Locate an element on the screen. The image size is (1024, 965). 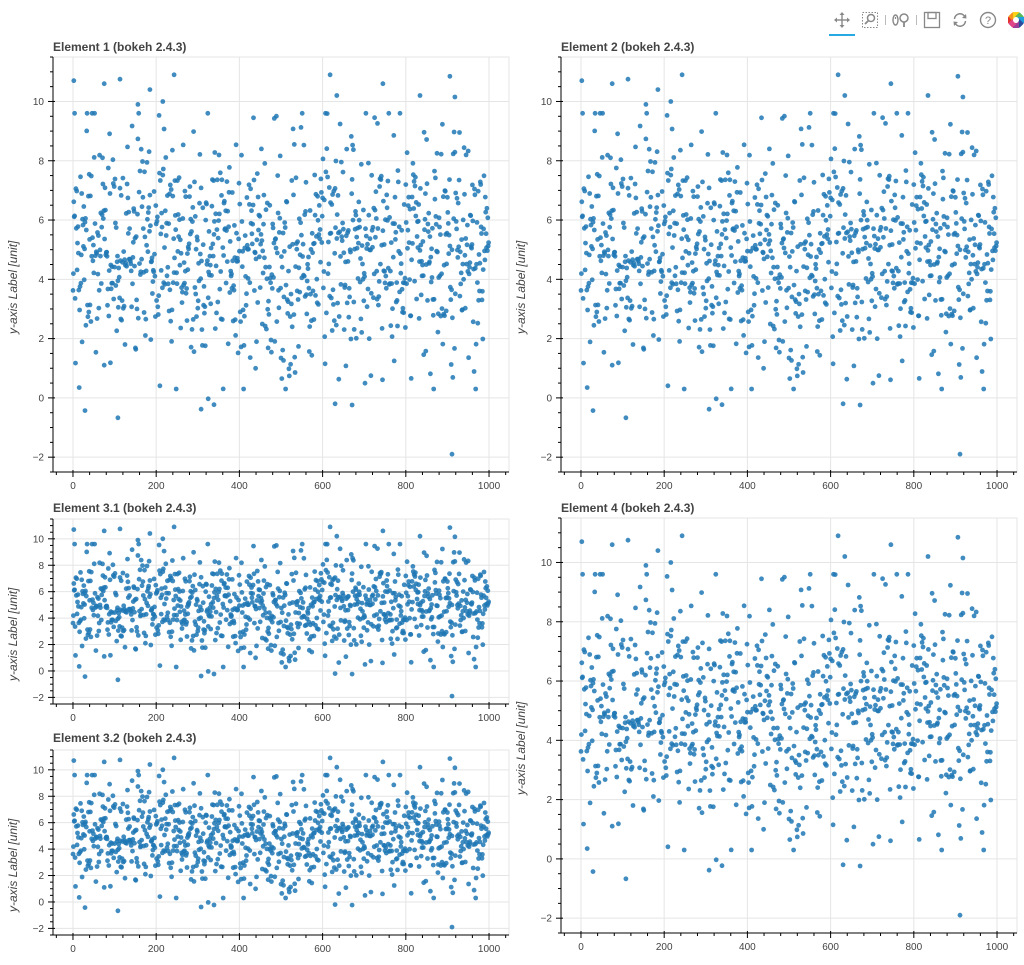
bokeh-logo-icon is located at coordinates (1015, 20).